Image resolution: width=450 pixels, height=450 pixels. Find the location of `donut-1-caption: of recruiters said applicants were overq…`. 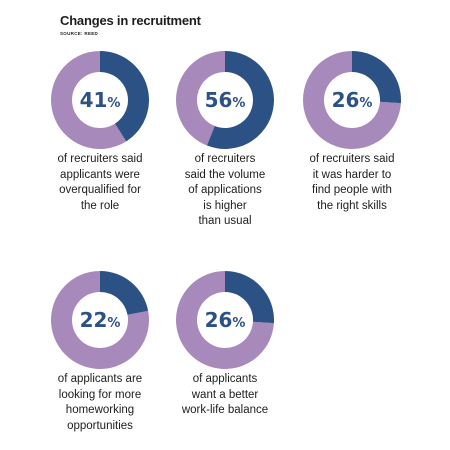

donut-1-caption: of recruiters said applicants were overq… is located at coordinates (100, 182).